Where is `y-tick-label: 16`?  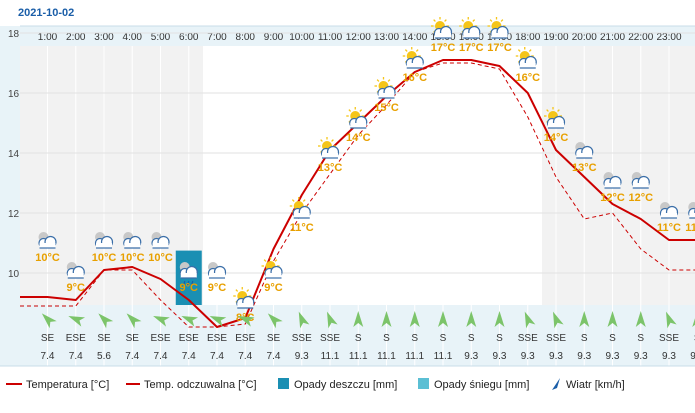 y-tick-label: 16 is located at coordinates (14, 94).